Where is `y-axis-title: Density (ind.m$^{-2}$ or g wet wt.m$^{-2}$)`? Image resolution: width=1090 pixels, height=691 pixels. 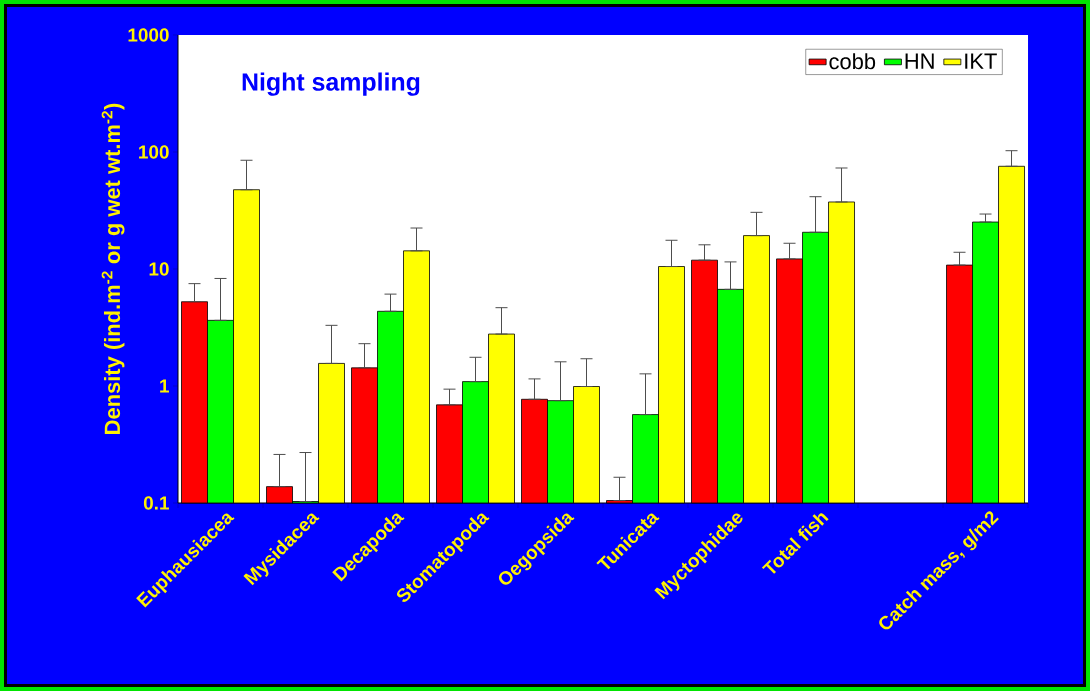 y-axis-title: Density (ind.m$^{-2}$ or g wet wt.m$^{-2}$) is located at coordinates (113, 268).